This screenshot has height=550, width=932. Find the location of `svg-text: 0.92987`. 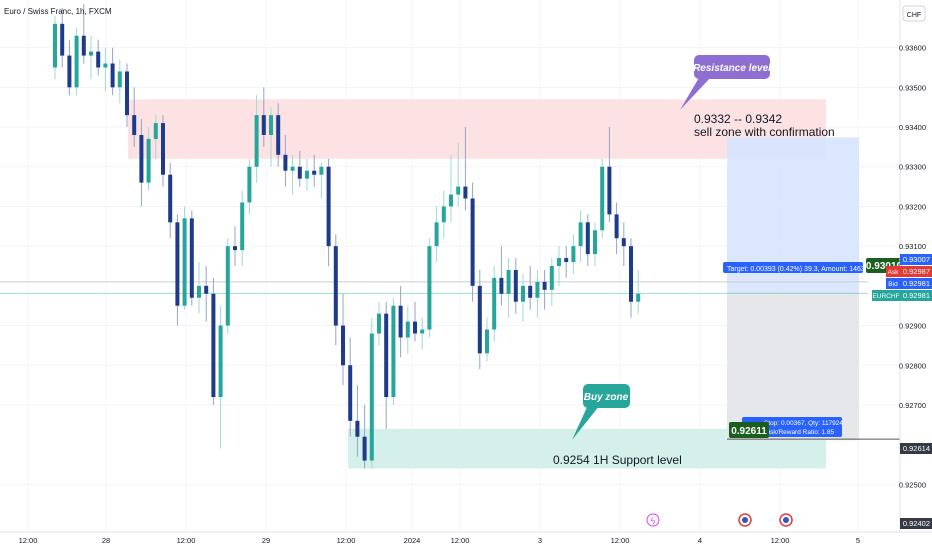

svg-text: 0.92987 is located at coordinates (916, 271).